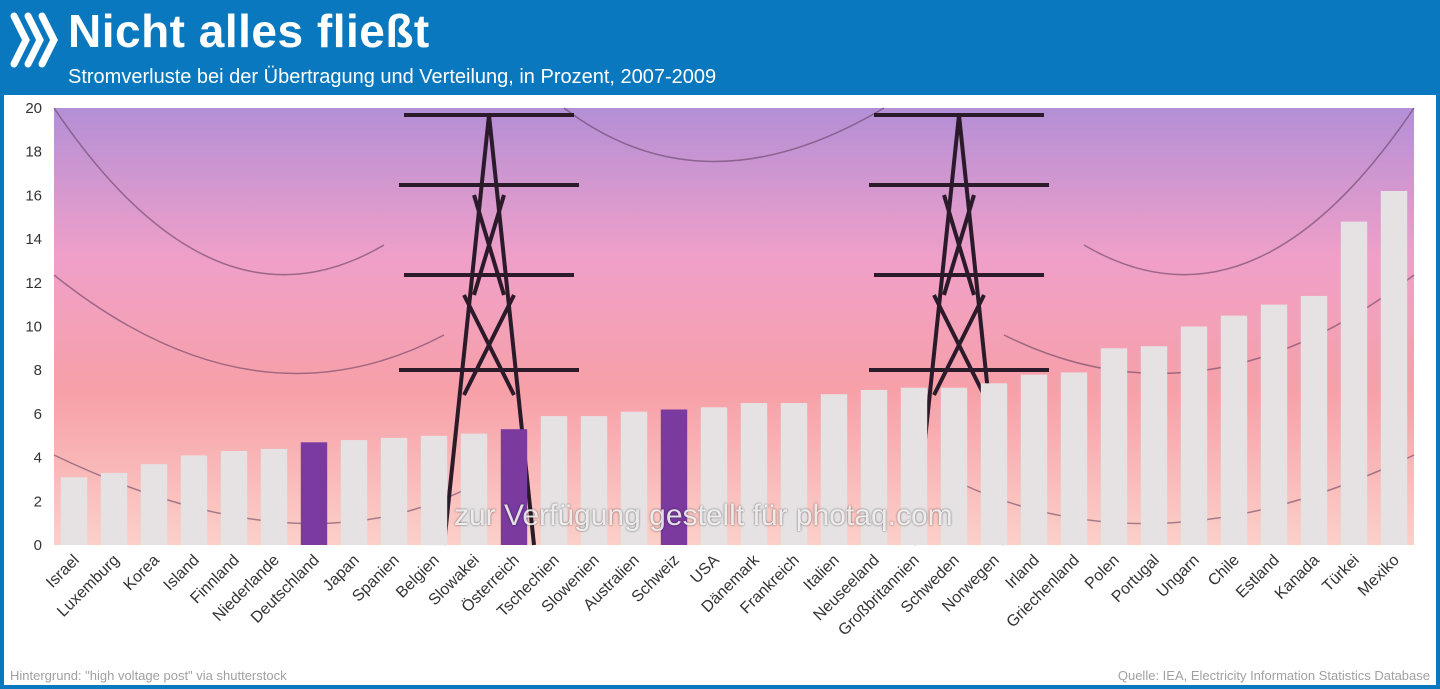 Image resolution: width=1440 pixels, height=689 pixels. I want to click on y-tick-label: 20, so click(33, 108).